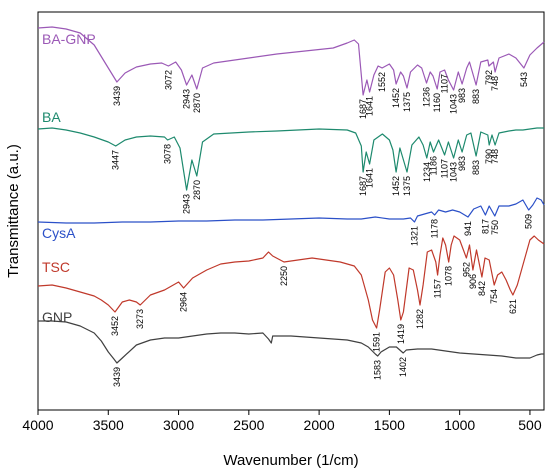  What do you see at coordinates (284, 276) in the screenshot?
I see `peak-label: 2250` at bounding box center [284, 276].